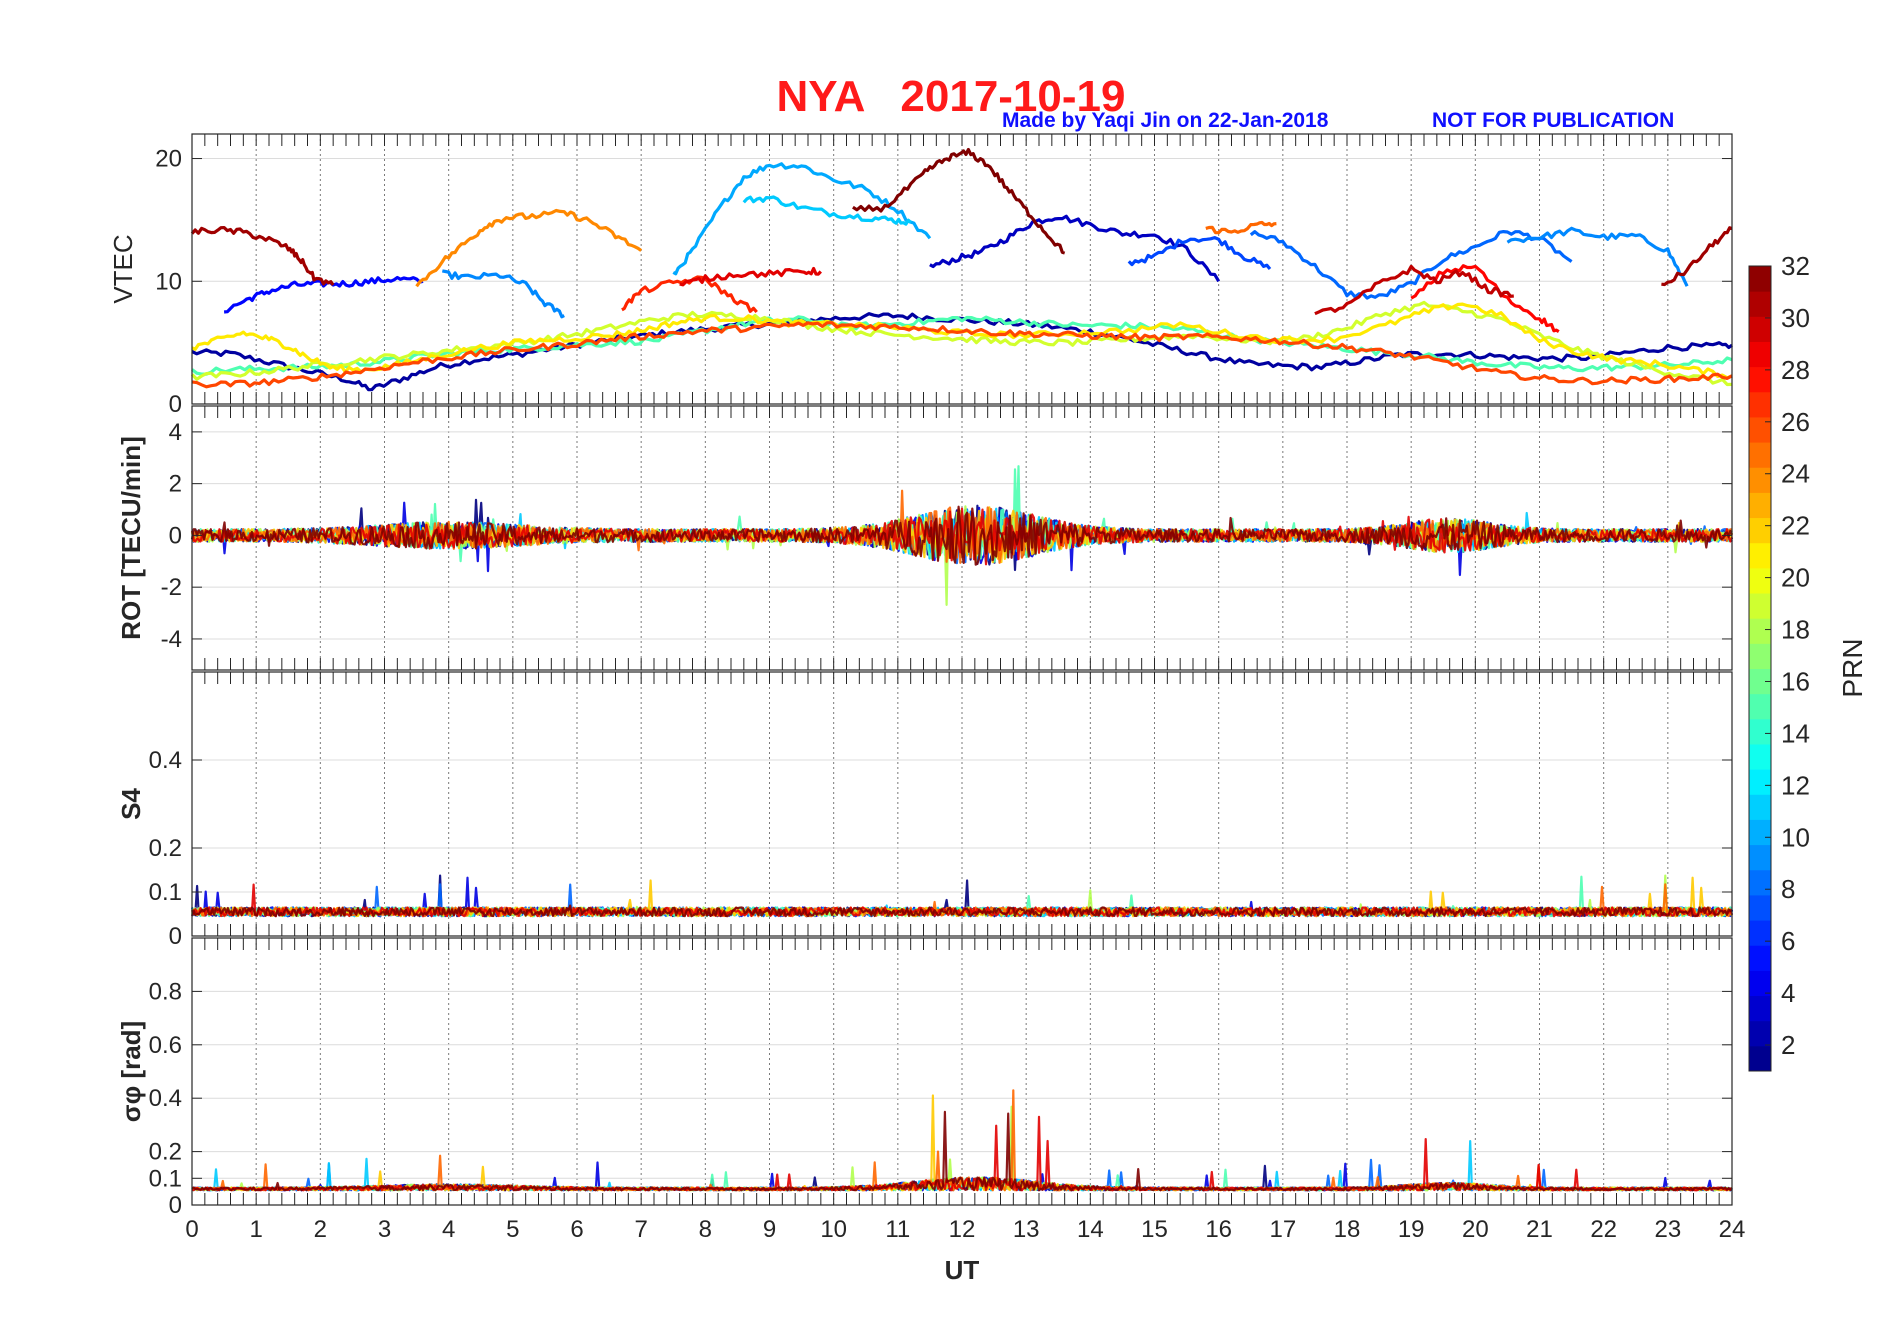  What do you see at coordinates (769, 1229) in the screenshot?
I see `xtick-label: 9` at bounding box center [769, 1229].